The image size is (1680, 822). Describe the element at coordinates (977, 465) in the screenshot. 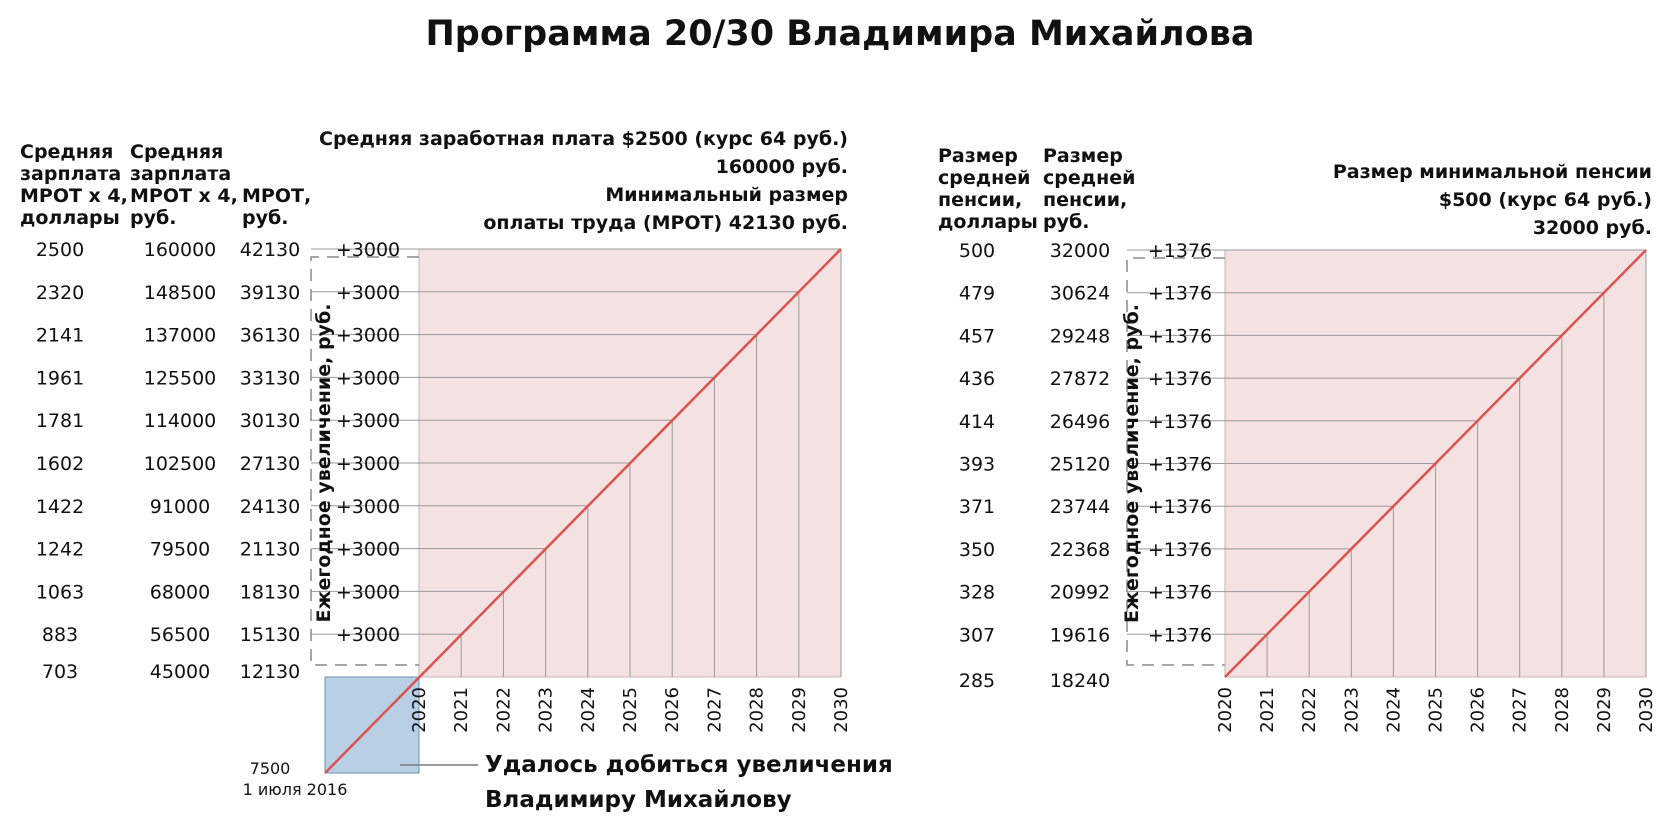

I see `table-cell: 393` at that location.